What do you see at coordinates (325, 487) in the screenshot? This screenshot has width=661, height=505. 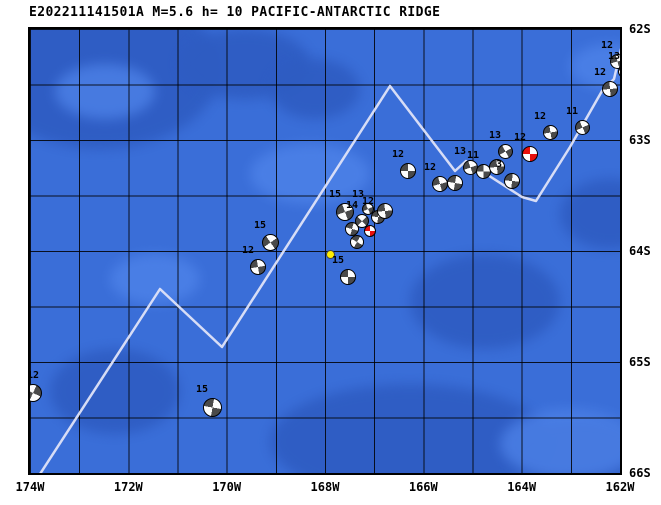 I see `lon-axis-label: 168W` at bounding box center [325, 487].